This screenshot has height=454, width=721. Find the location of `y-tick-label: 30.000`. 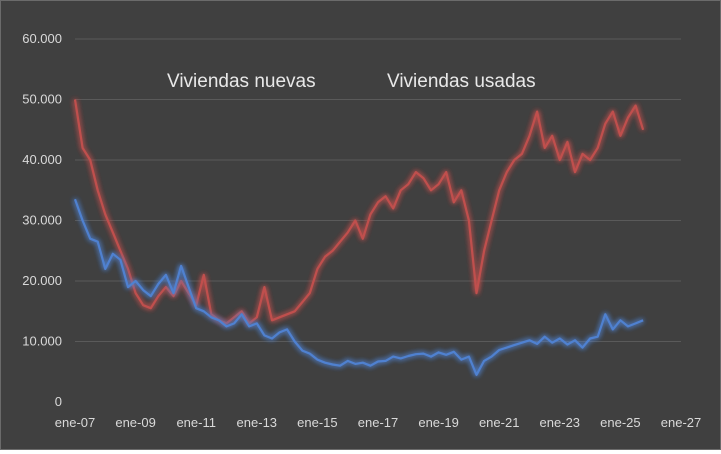

y-tick-label: 30.000 is located at coordinates (42, 220).